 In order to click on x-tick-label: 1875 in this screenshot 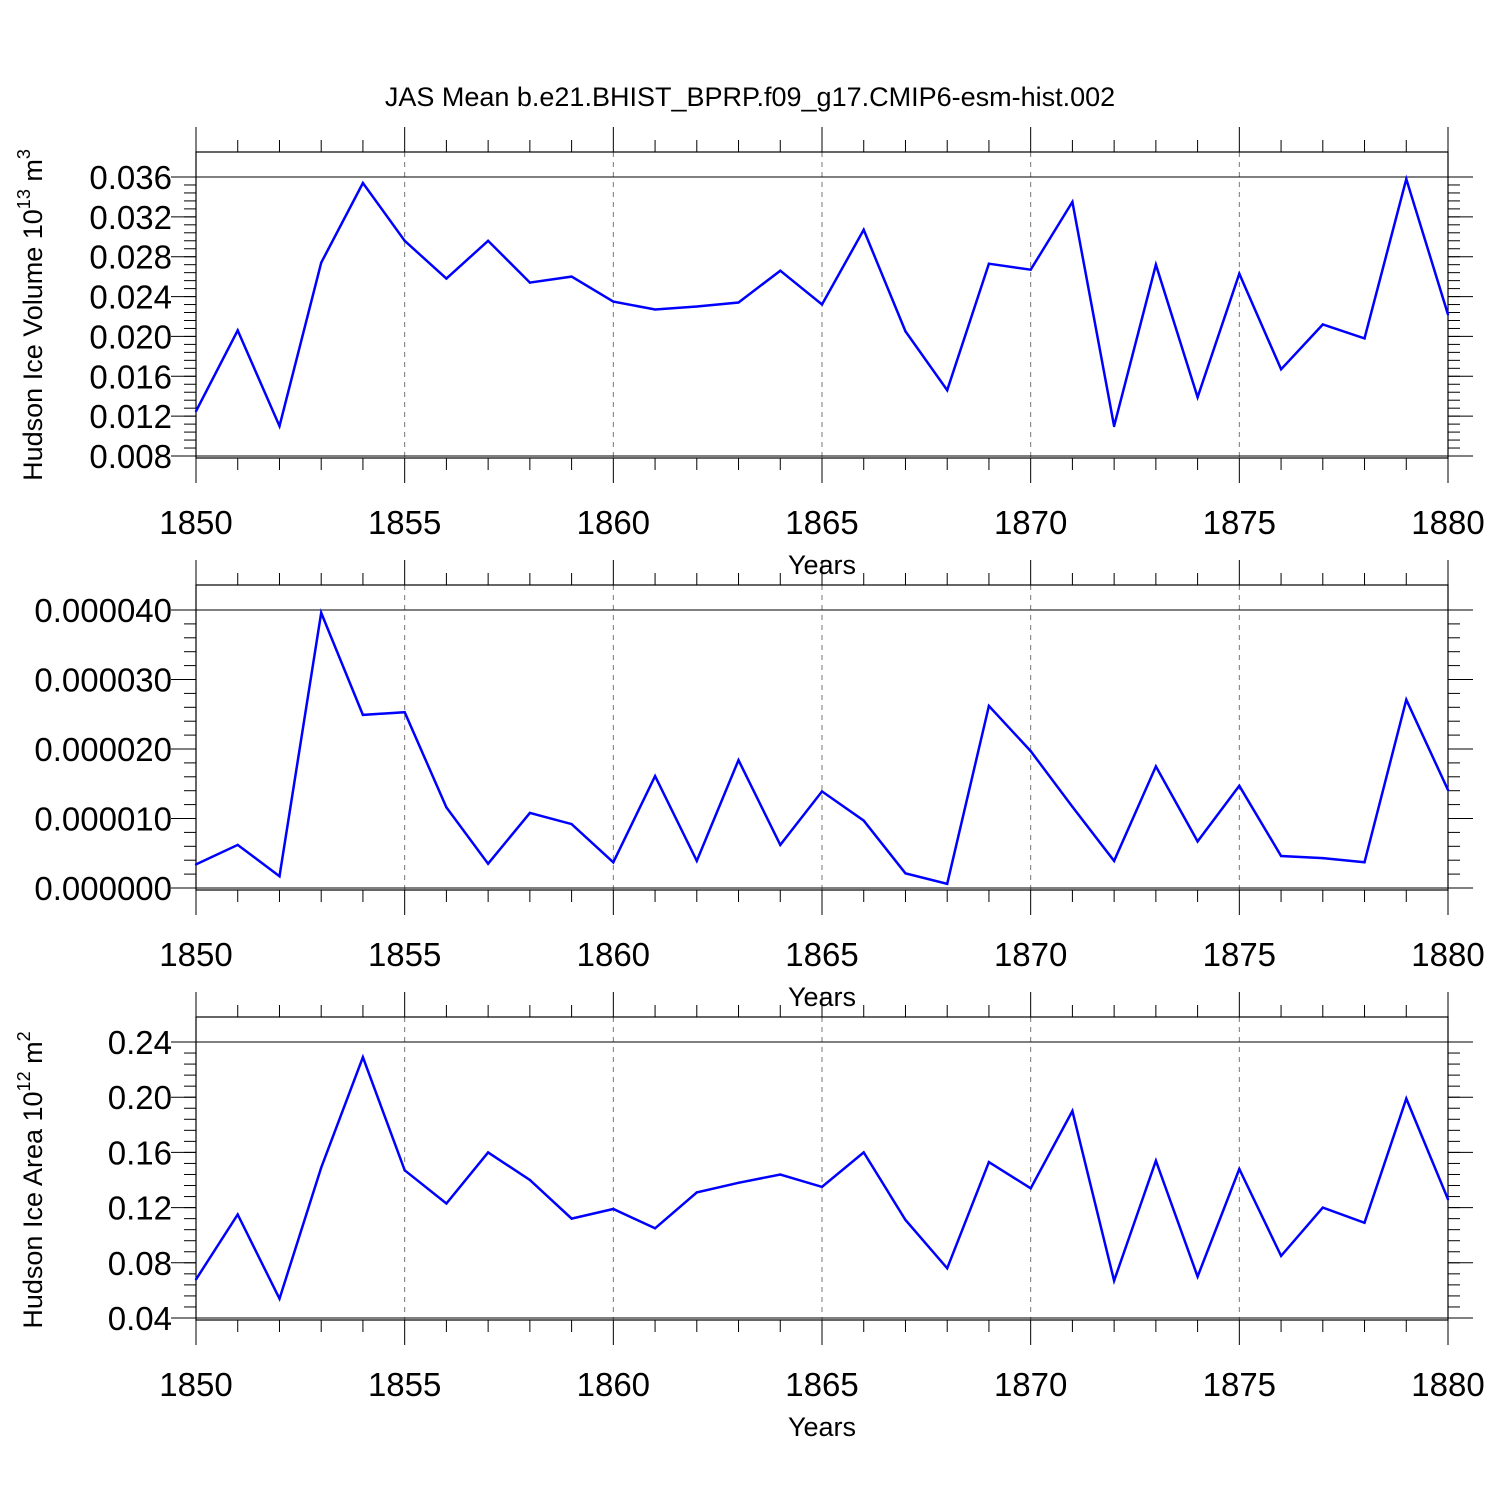, I will do `click(1239, 1384)`.